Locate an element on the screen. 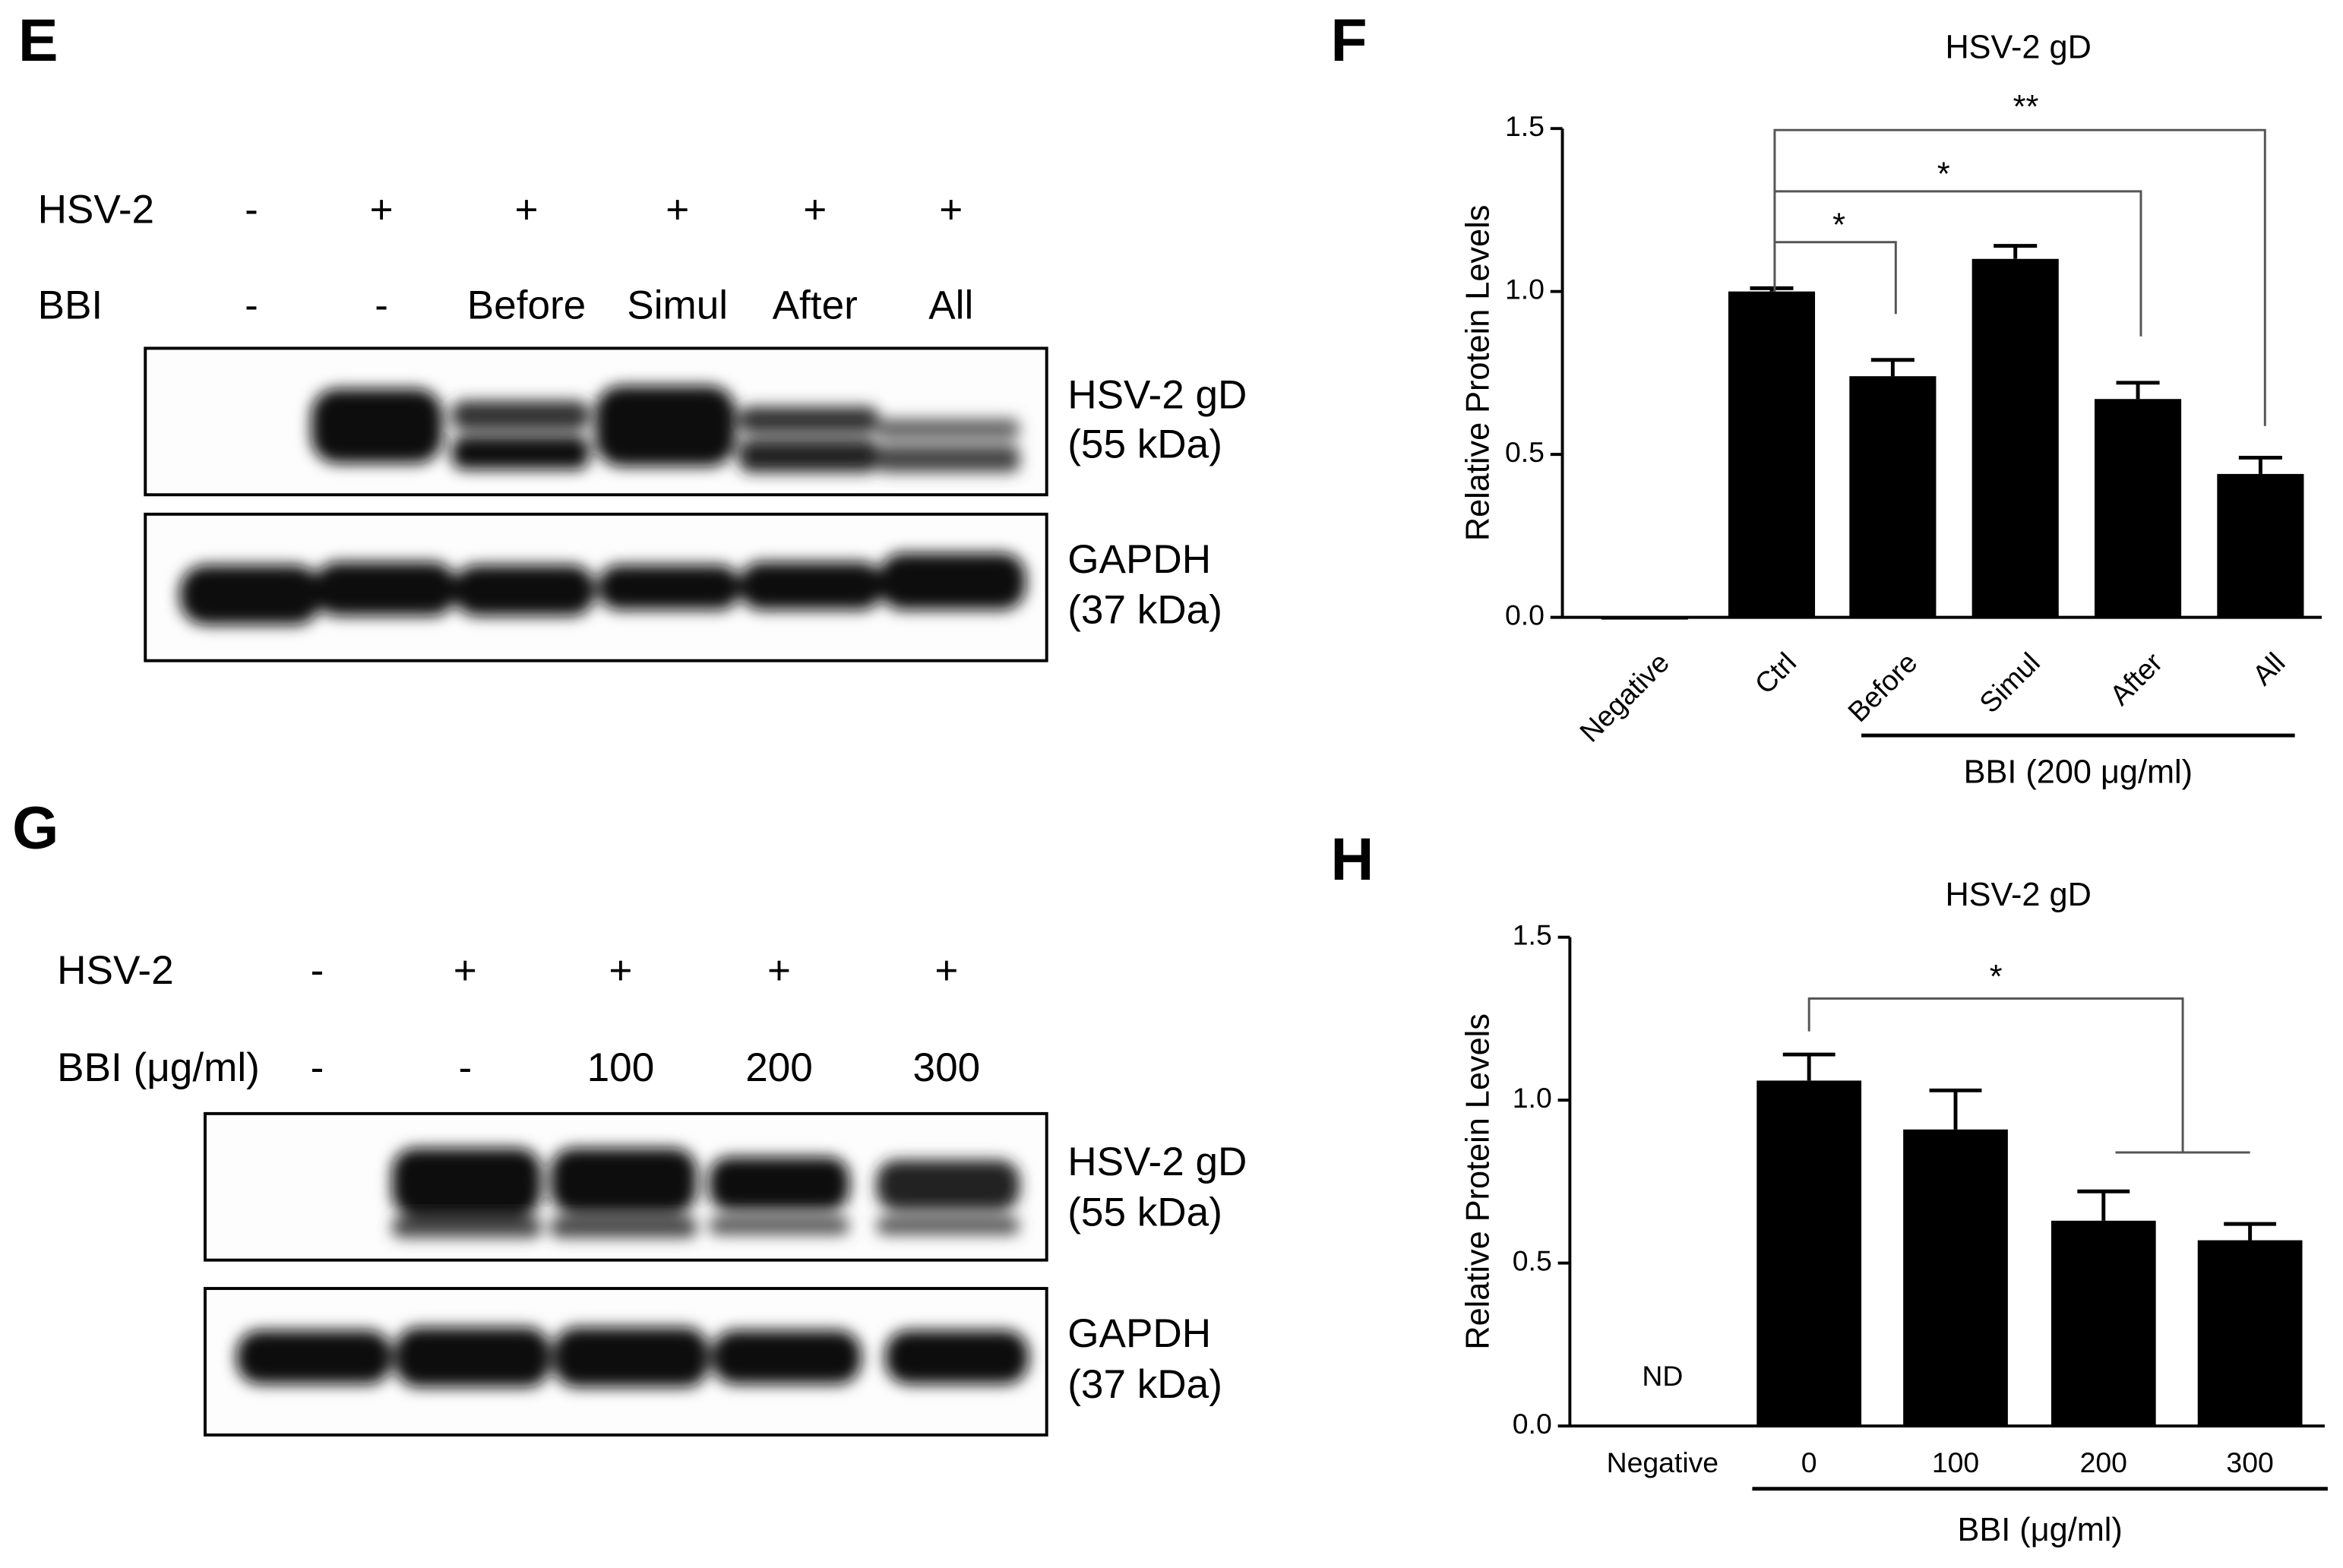 The height and width of the screenshot is (1568, 2343). value-label: ND is located at coordinates (1662, 1376).